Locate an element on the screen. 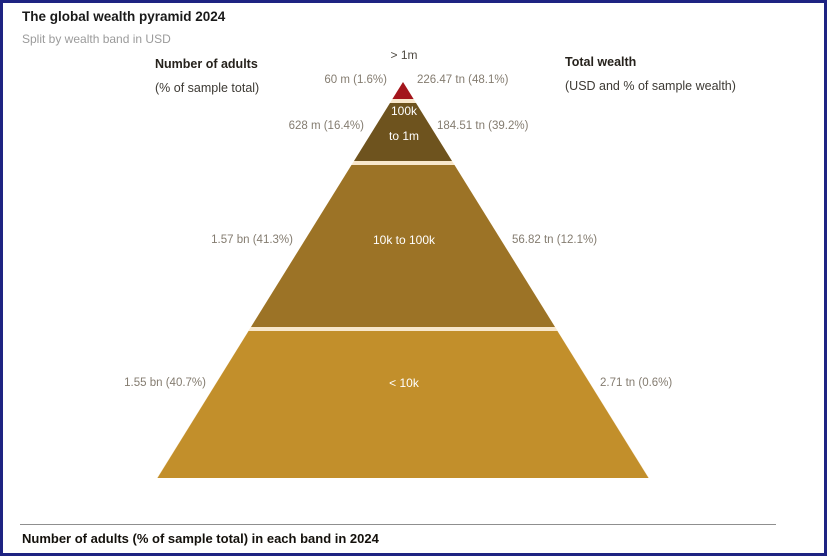 The image size is (827, 556). adults-label-10k-100k: 1.57 bn (41.3%) is located at coordinates (252, 240).